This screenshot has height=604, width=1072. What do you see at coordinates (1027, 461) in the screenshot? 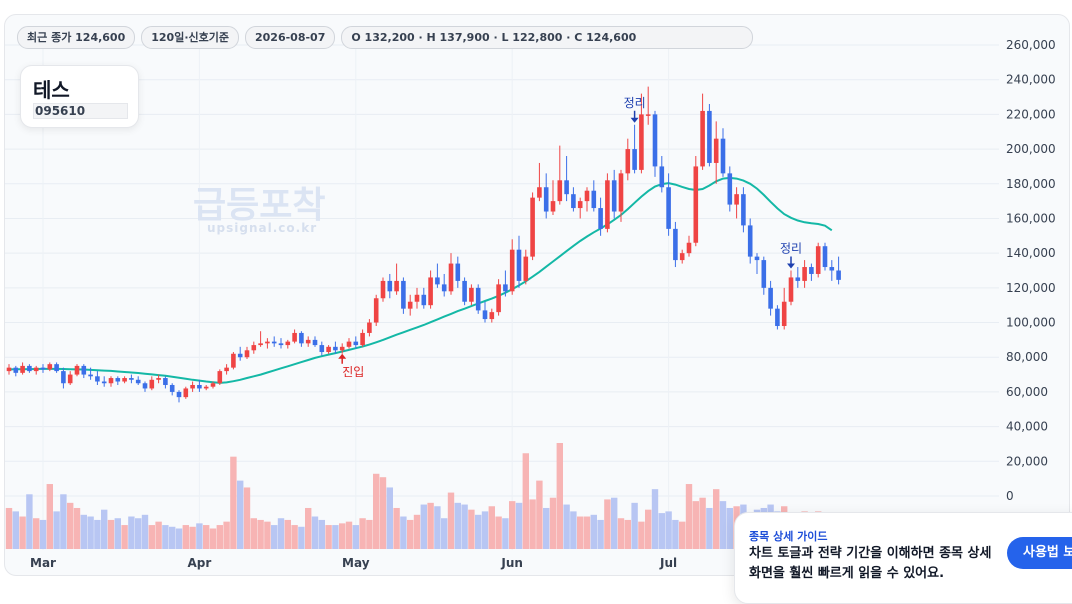
I see `y-tick-label: 20,000` at bounding box center [1027, 461].